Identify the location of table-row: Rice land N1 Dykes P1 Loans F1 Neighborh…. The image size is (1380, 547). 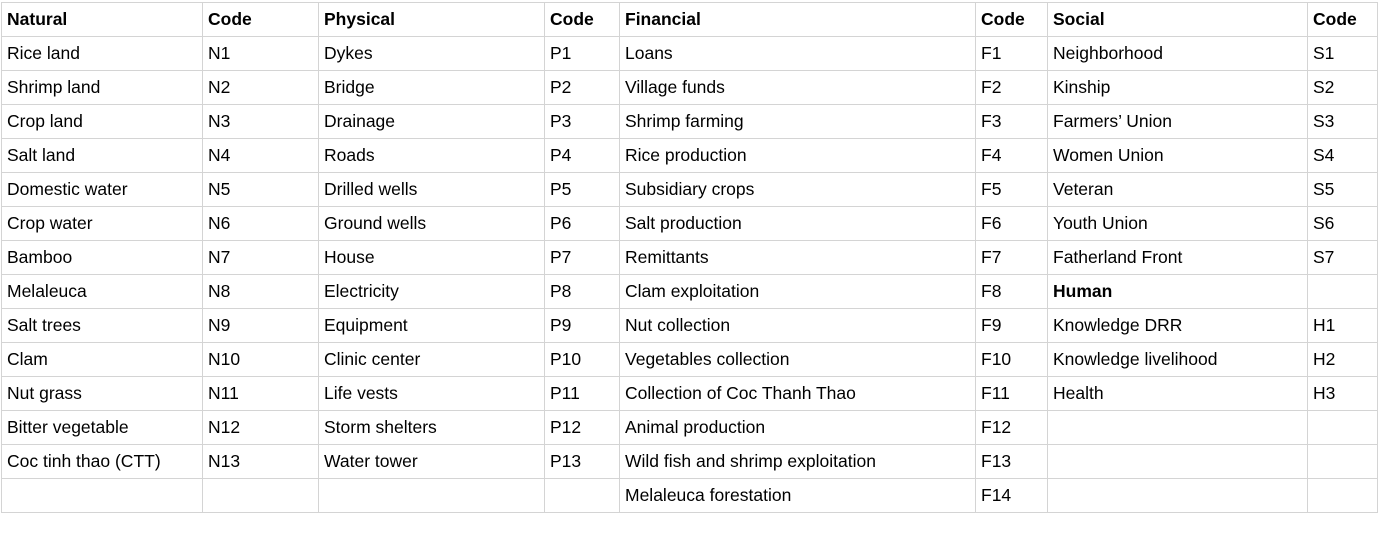
(689, 53).